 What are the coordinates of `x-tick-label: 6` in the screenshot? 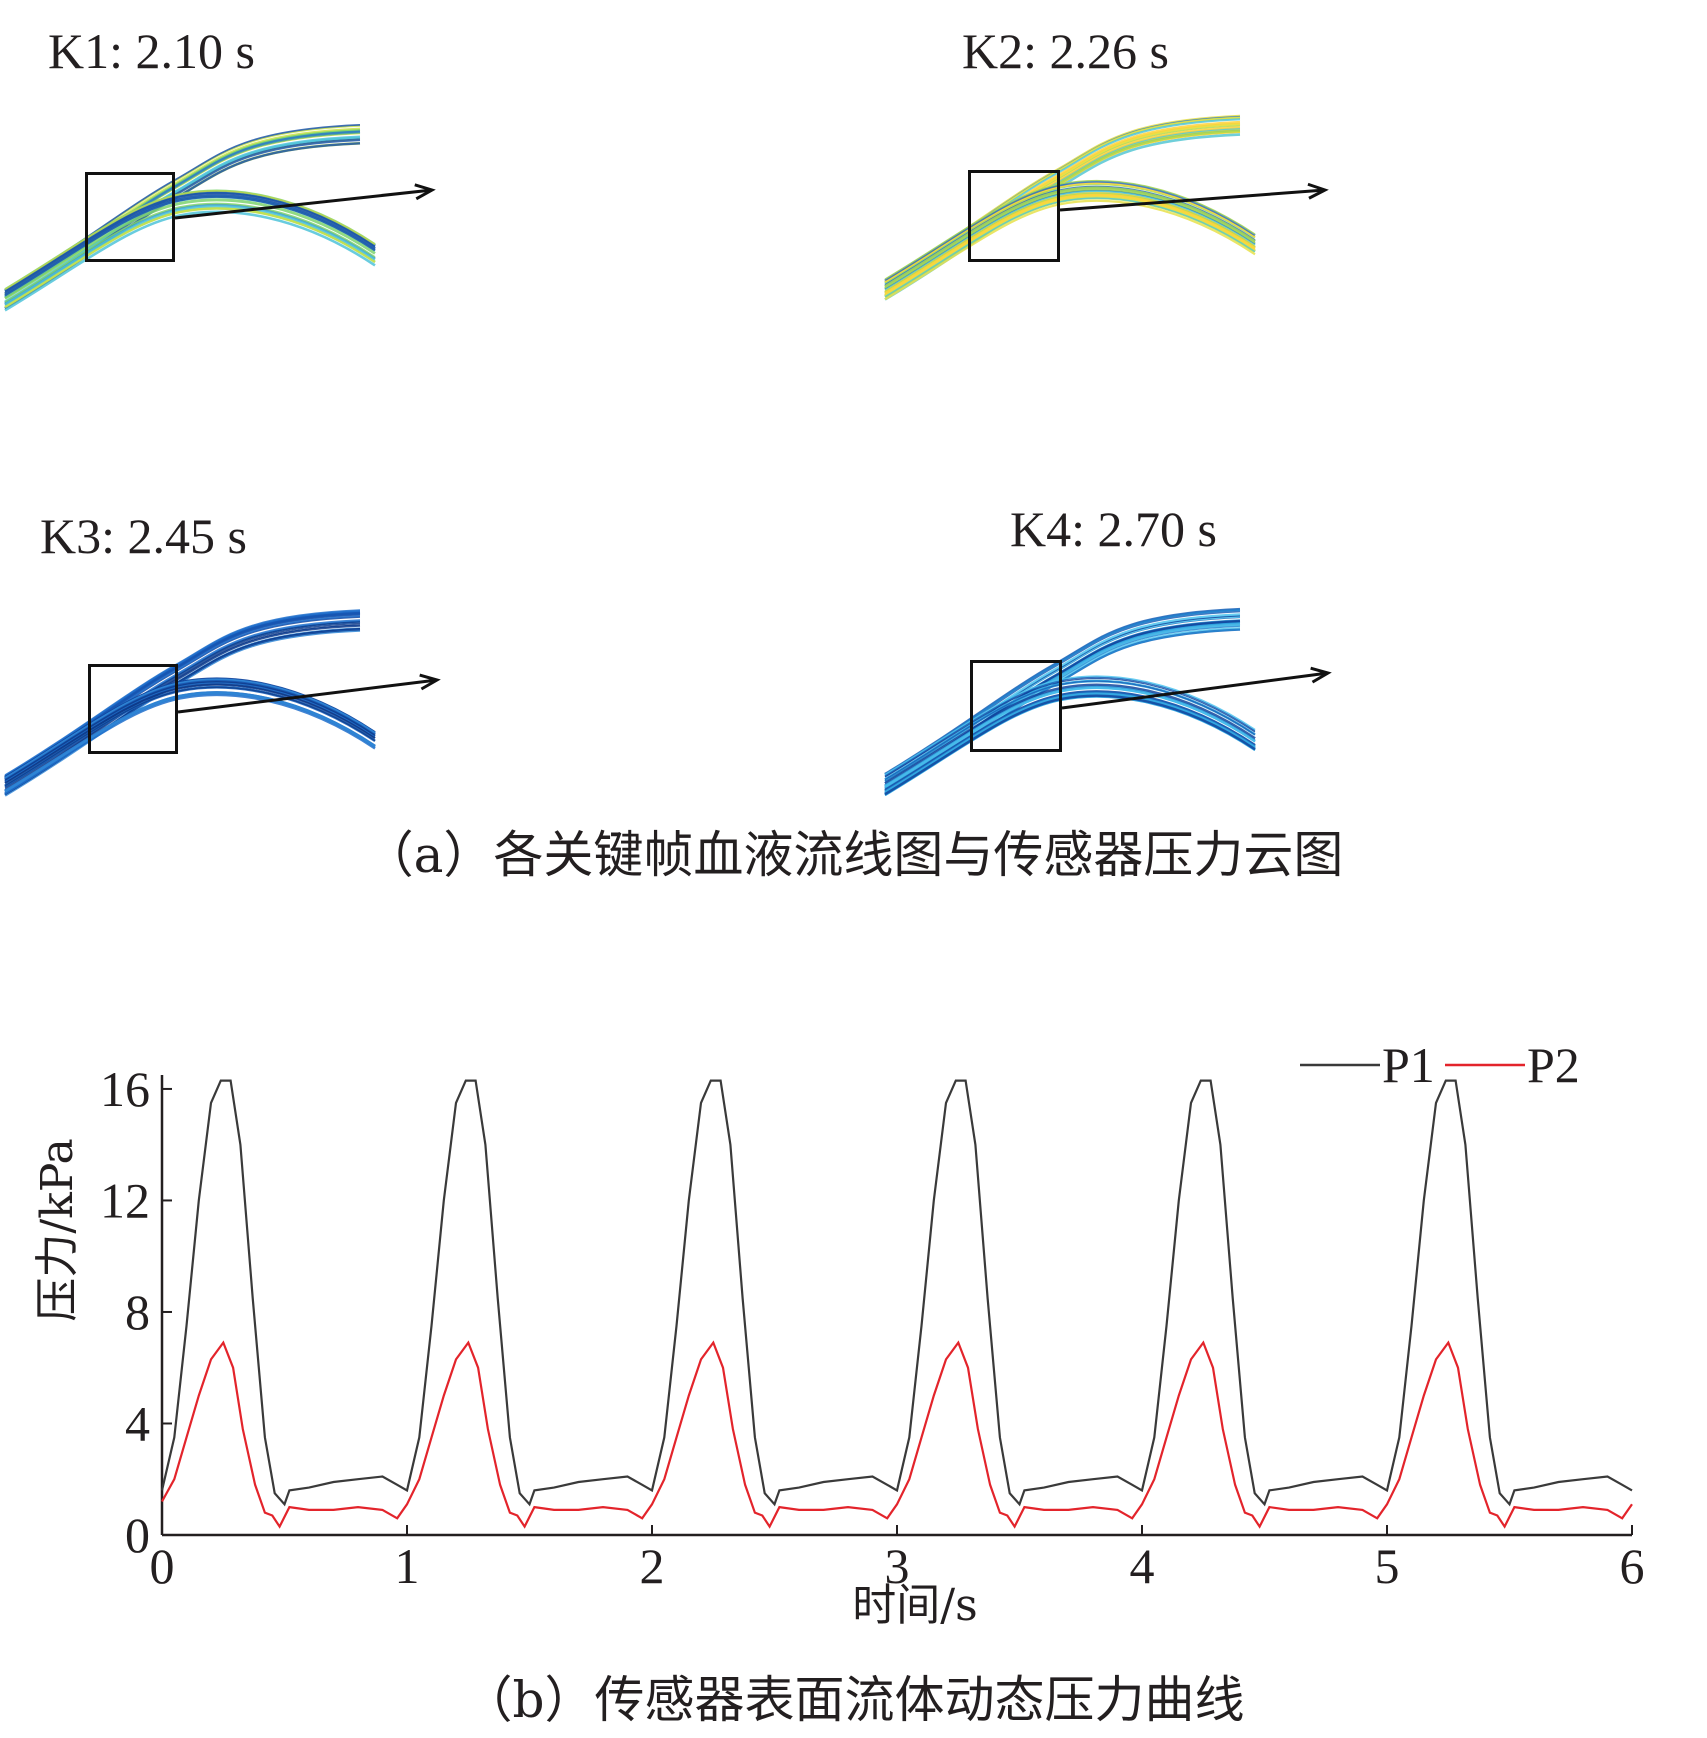 It's located at (1632, 1566).